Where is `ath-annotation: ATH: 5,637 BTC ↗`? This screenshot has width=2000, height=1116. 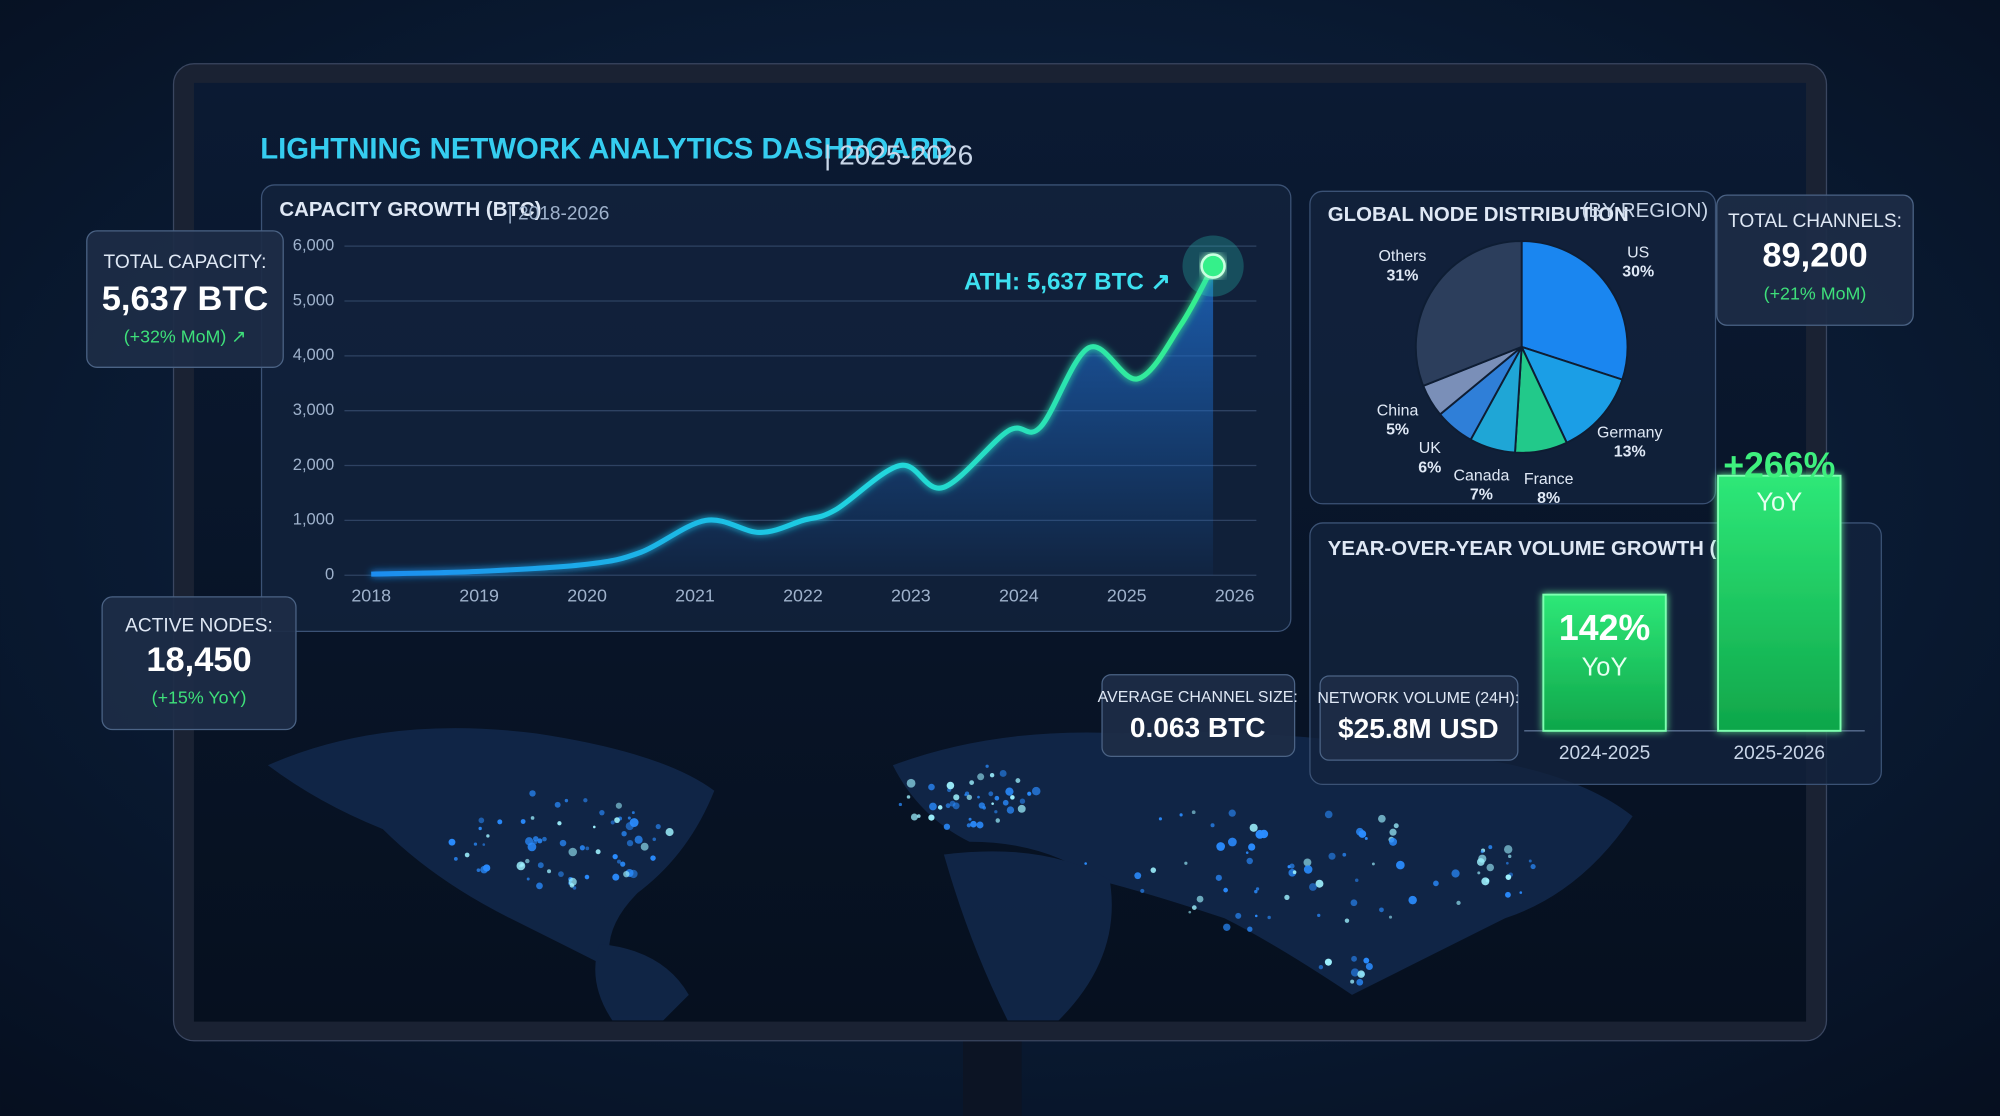
ath-annotation: ATH: 5,637 BTC ↗ is located at coordinates (1067, 282).